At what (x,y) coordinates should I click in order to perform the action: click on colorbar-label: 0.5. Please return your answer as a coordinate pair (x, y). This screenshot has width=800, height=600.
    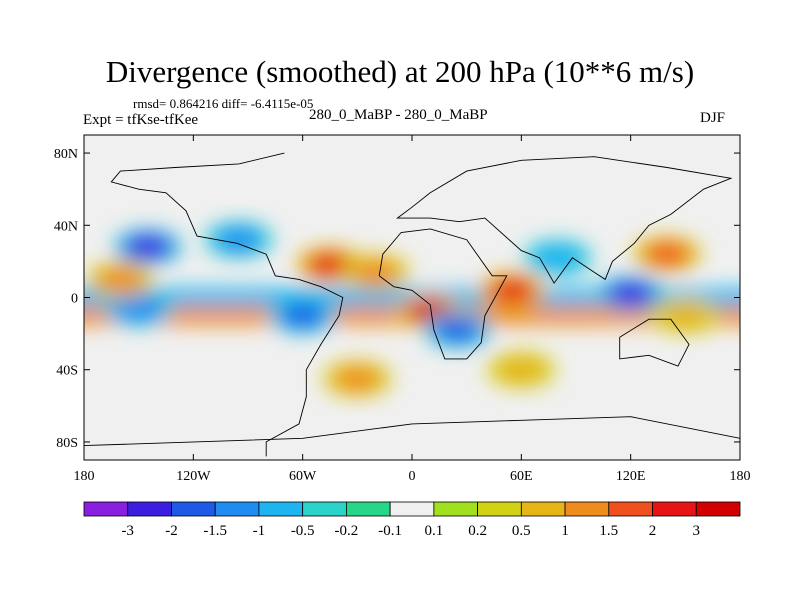
    Looking at the image, I should click on (521, 531).